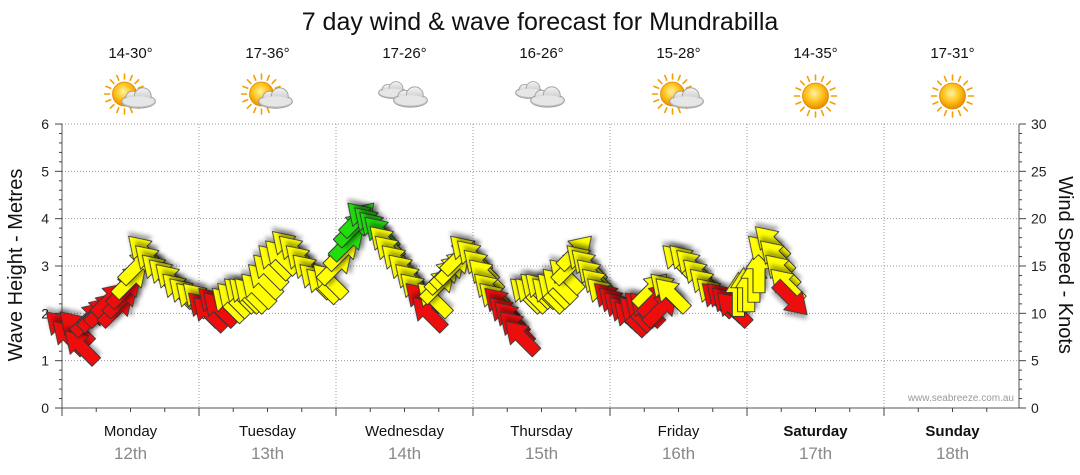 The height and width of the screenshot is (475, 1080). I want to click on day-name: Sunday, so click(952, 431).